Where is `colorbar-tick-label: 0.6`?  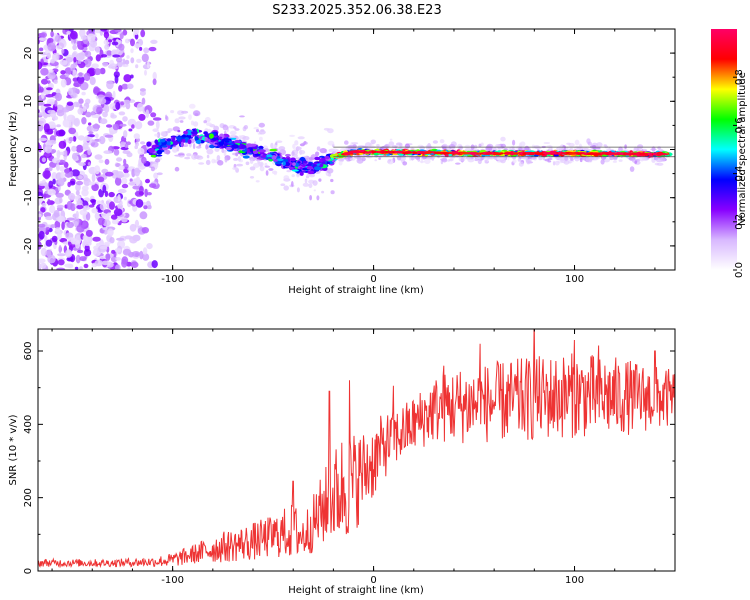 colorbar-tick-label: 0.6 is located at coordinates (739, 125).